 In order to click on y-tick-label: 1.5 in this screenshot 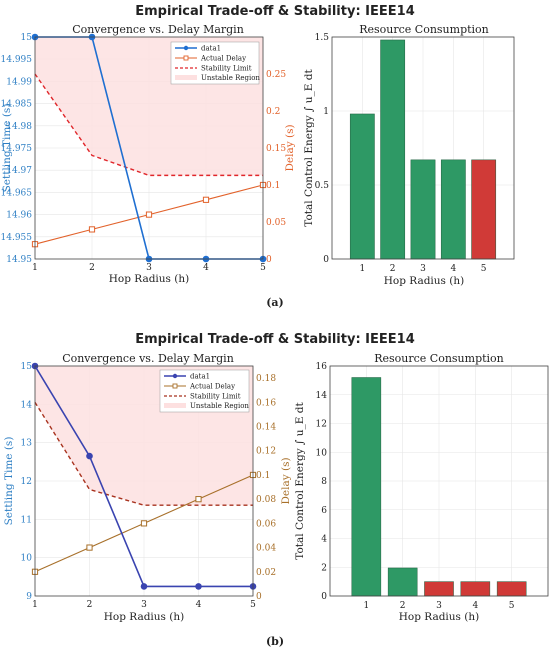, I will do `click(322, 38)`.